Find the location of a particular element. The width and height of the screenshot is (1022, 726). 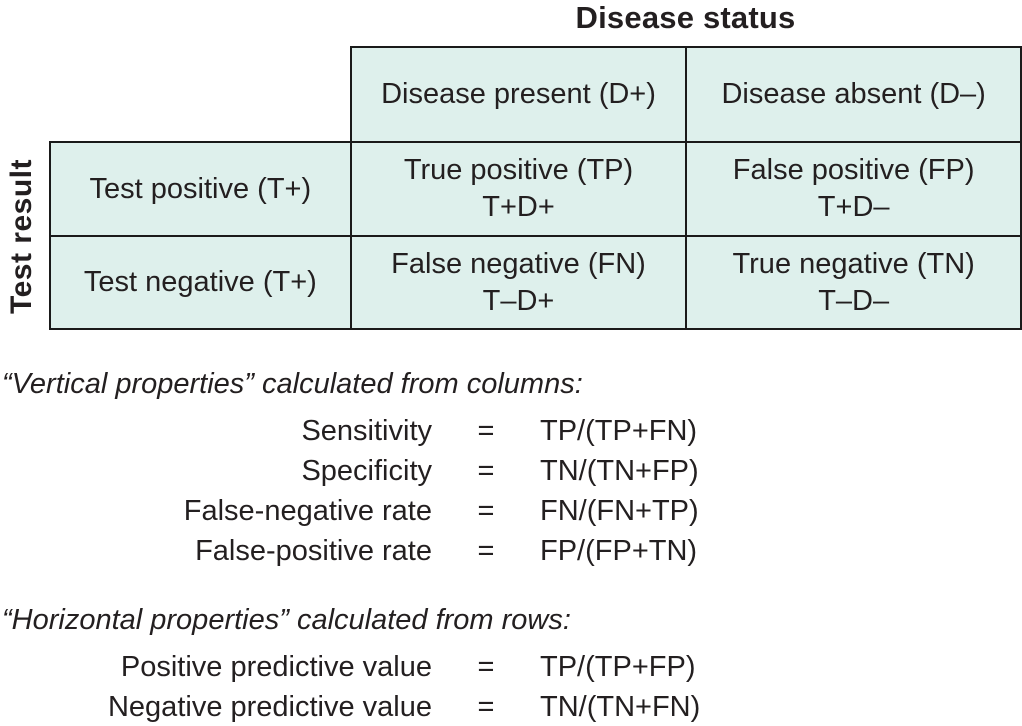

row-axis-title: Test result is located at coordinates (22, 236).